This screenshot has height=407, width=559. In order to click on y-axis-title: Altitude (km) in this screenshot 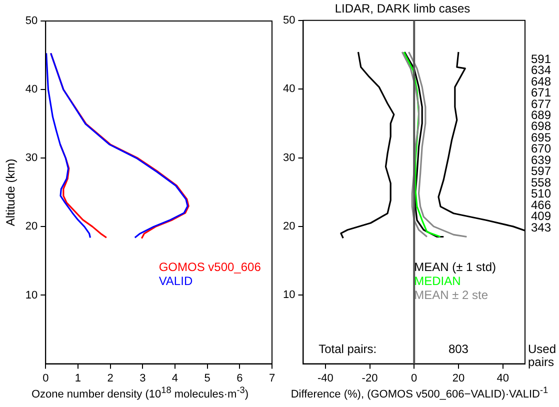, I will do `click(11, 192)`.